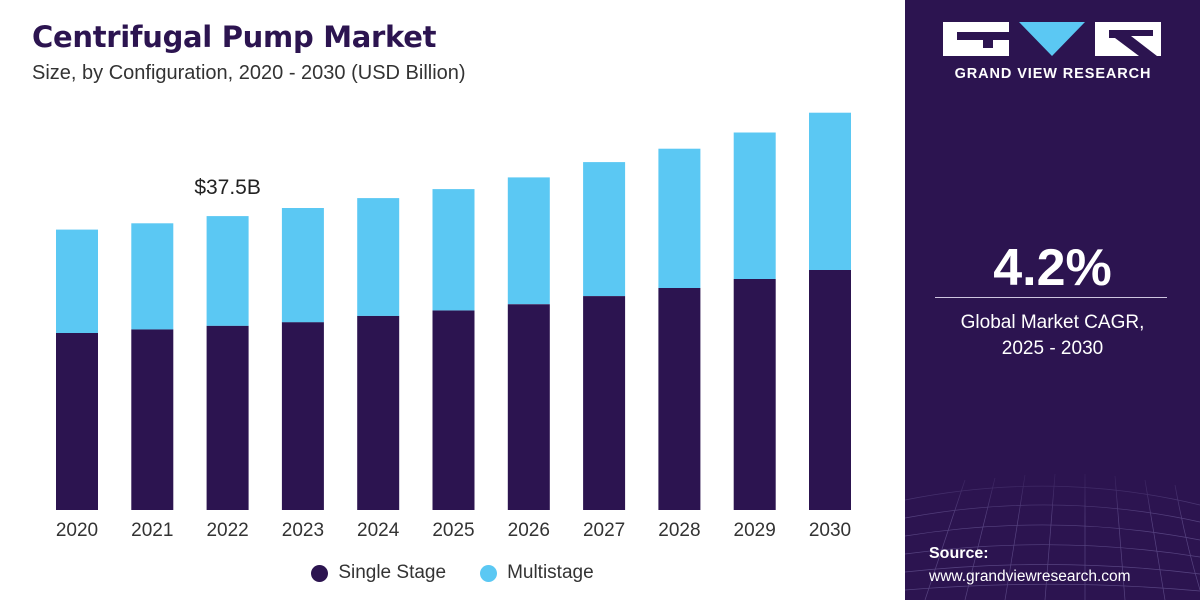 The height and width of the screenshot is (600, 1200). What do you see at coordinates (679, 218) in the screenshot?
I see `bar-multistage-2028` at bounding box center [679, 218].